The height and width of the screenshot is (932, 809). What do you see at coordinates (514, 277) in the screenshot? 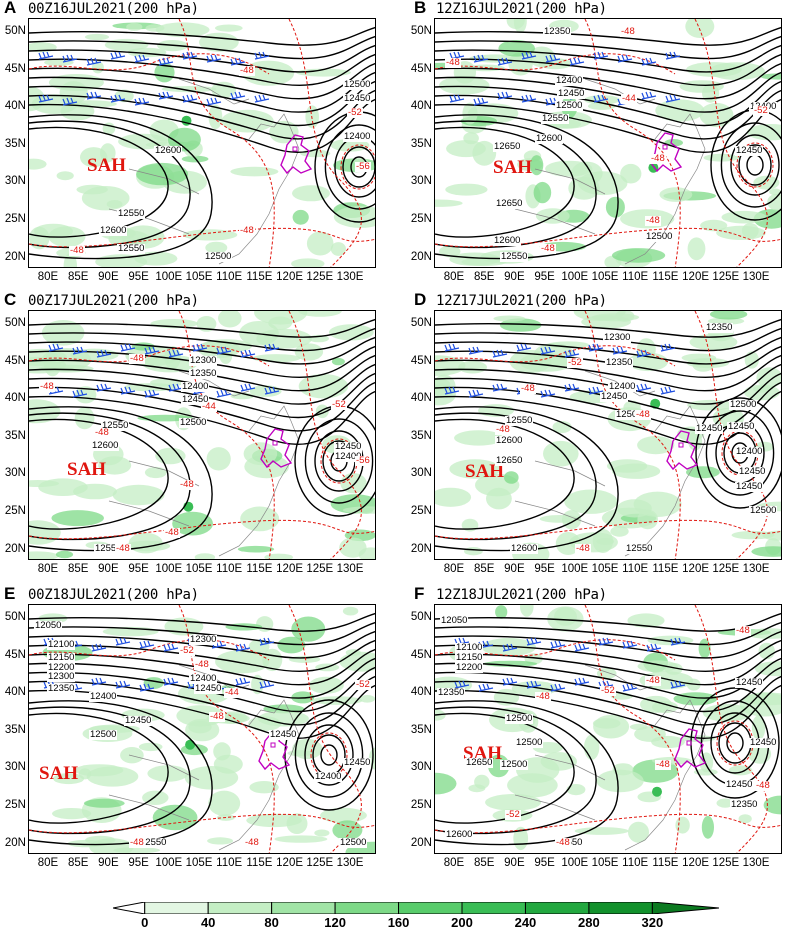
I see `longitude-label: 90E` at bounding box center [514, 277].